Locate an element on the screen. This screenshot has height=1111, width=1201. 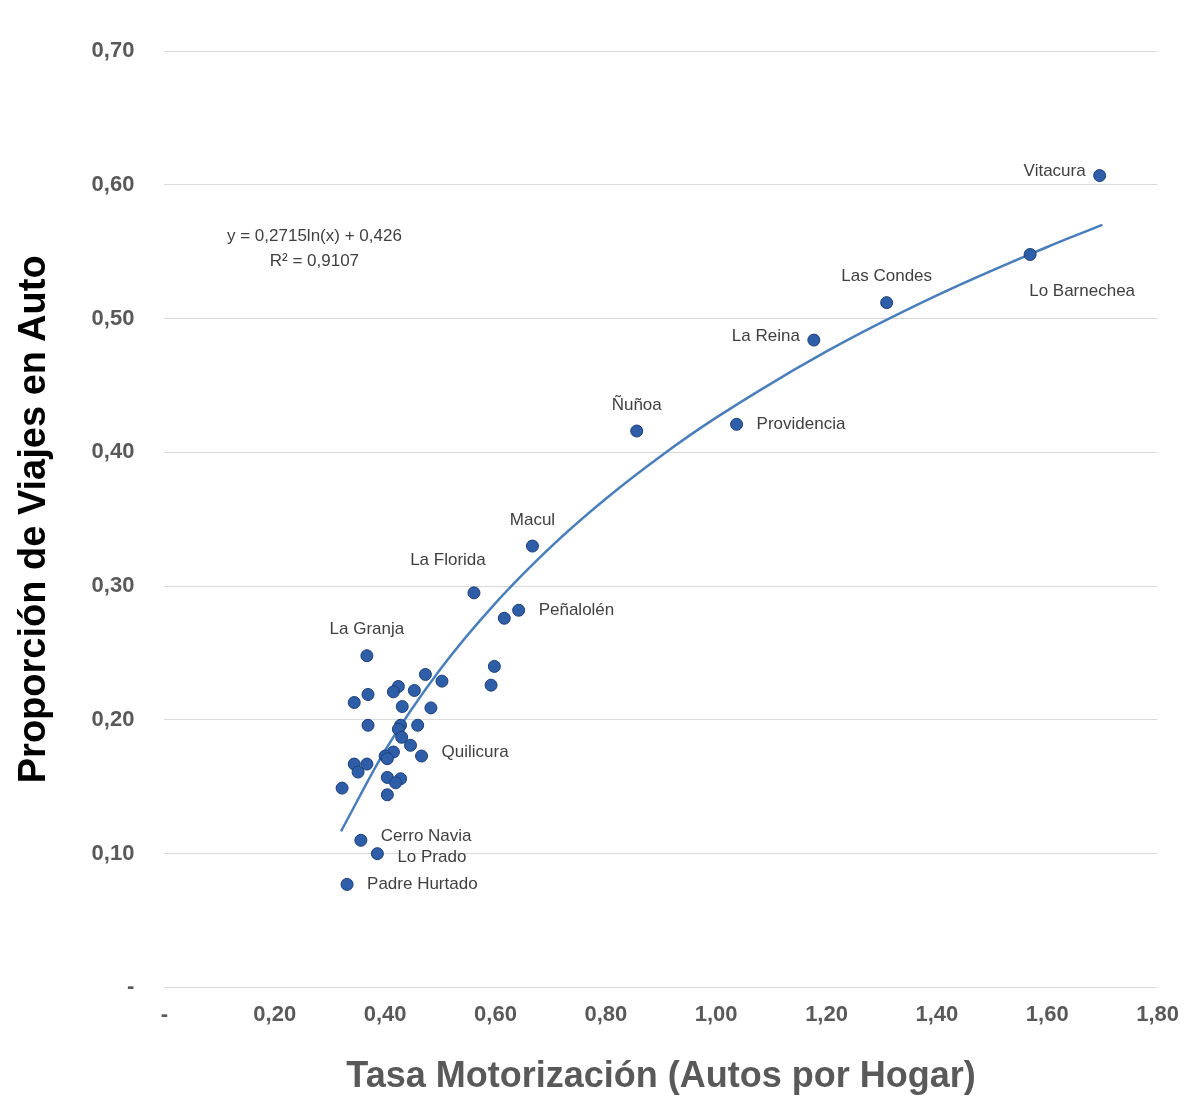
annotation: Peñalolén is located at coordinates (576, 609).